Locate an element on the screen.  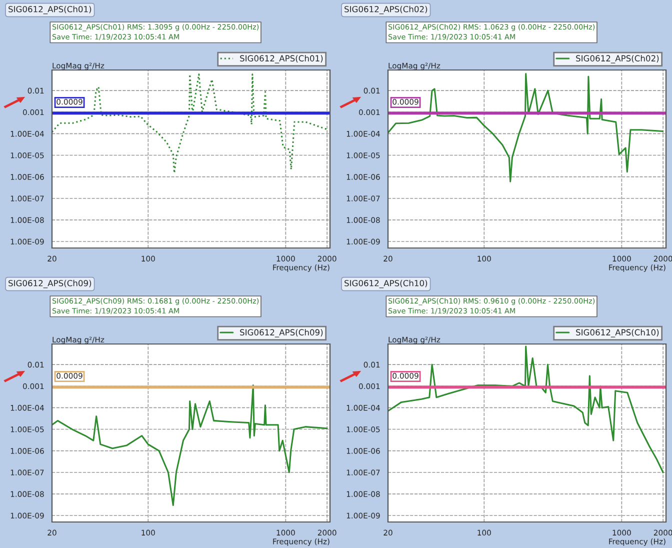
chart-title: SIG0612_APS(Ch10) is located at coordinates (386, 284).